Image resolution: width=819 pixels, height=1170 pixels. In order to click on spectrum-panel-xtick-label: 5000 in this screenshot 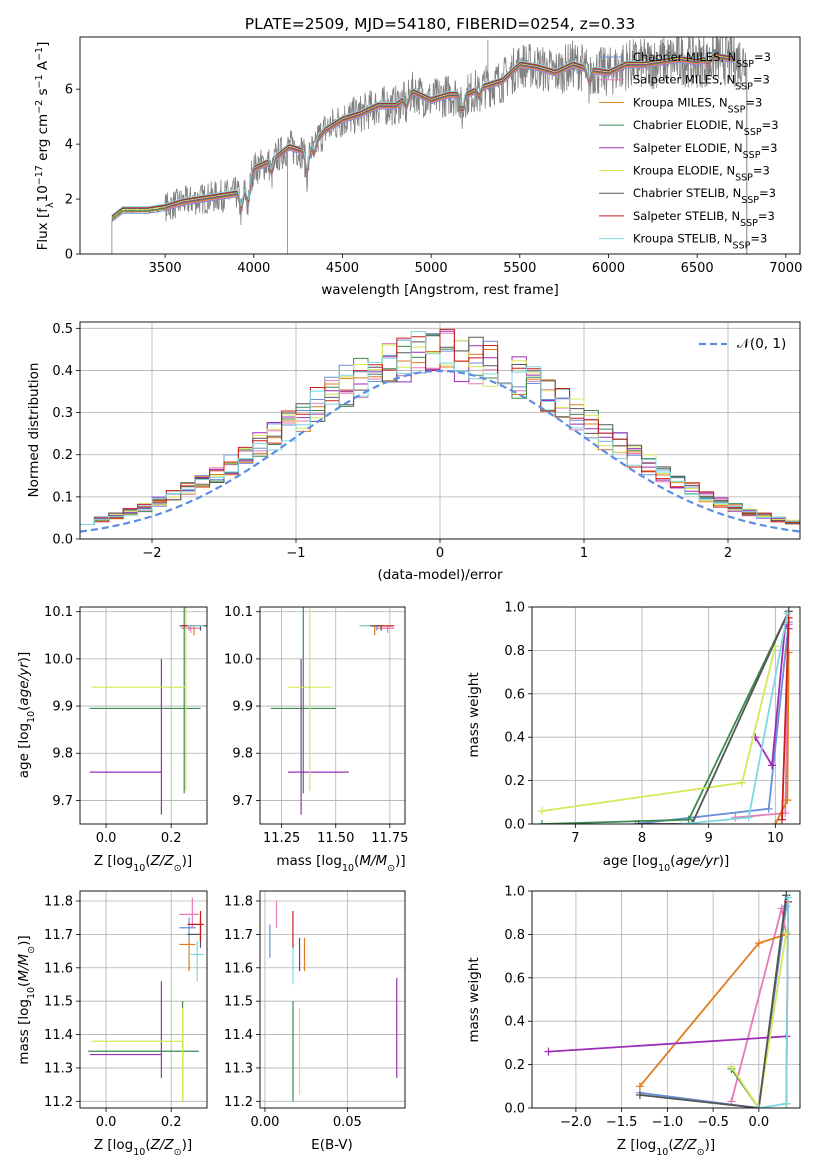, I will do `click(431, 268)`.